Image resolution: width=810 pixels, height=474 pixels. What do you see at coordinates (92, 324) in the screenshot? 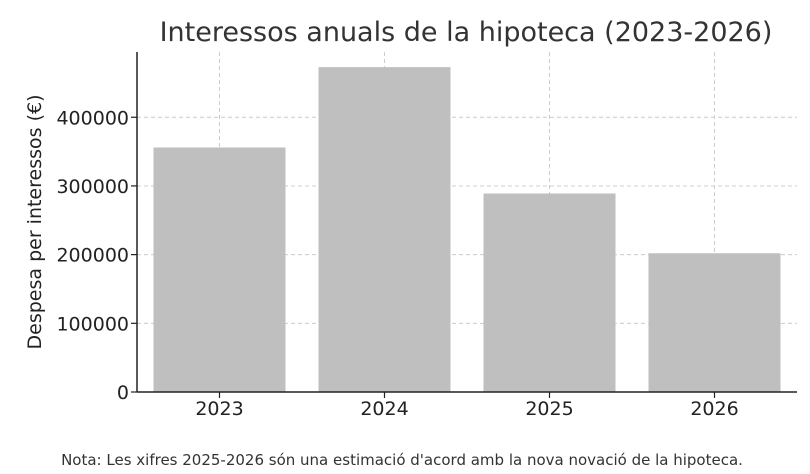
I see `y-tick-label: 100000` at bounding box center [92, 324].